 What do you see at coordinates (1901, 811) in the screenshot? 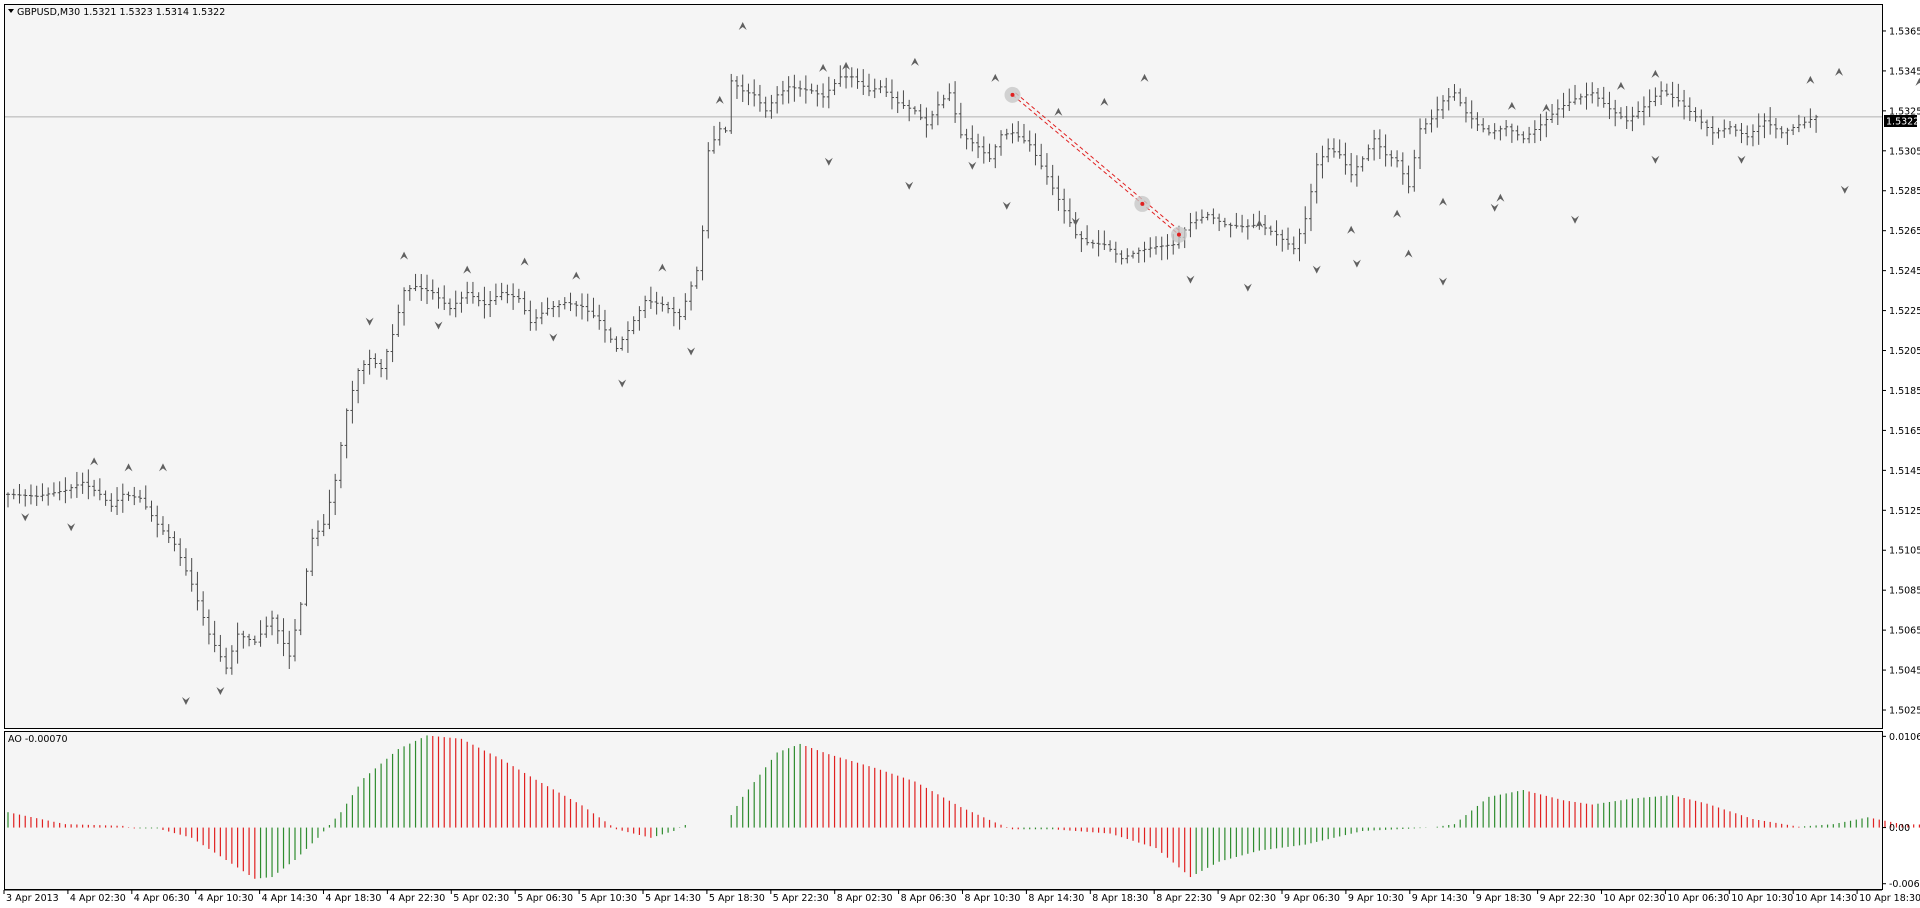
I see `ao-axis: 0.01069 0.00 -0.00658` at bounding box center [1901, 811].